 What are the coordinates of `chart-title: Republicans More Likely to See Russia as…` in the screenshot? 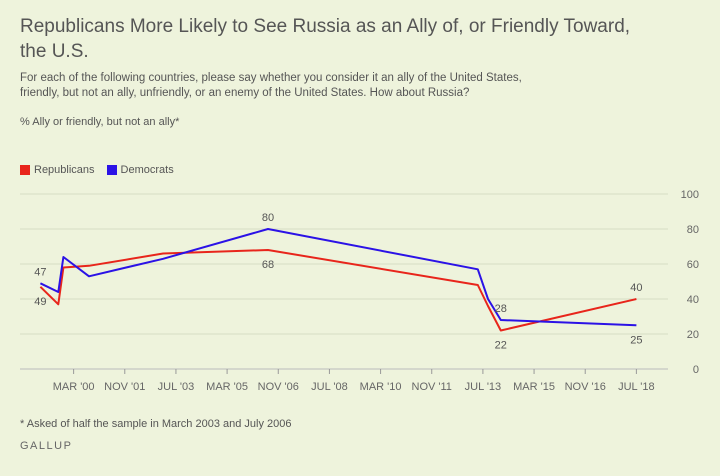 It's located at (325, 39).